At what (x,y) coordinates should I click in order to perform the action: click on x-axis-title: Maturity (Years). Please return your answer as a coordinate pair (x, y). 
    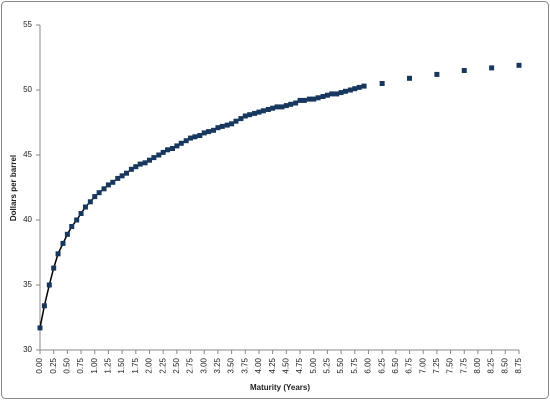
    Looking at the image, I should click on (280, 387).